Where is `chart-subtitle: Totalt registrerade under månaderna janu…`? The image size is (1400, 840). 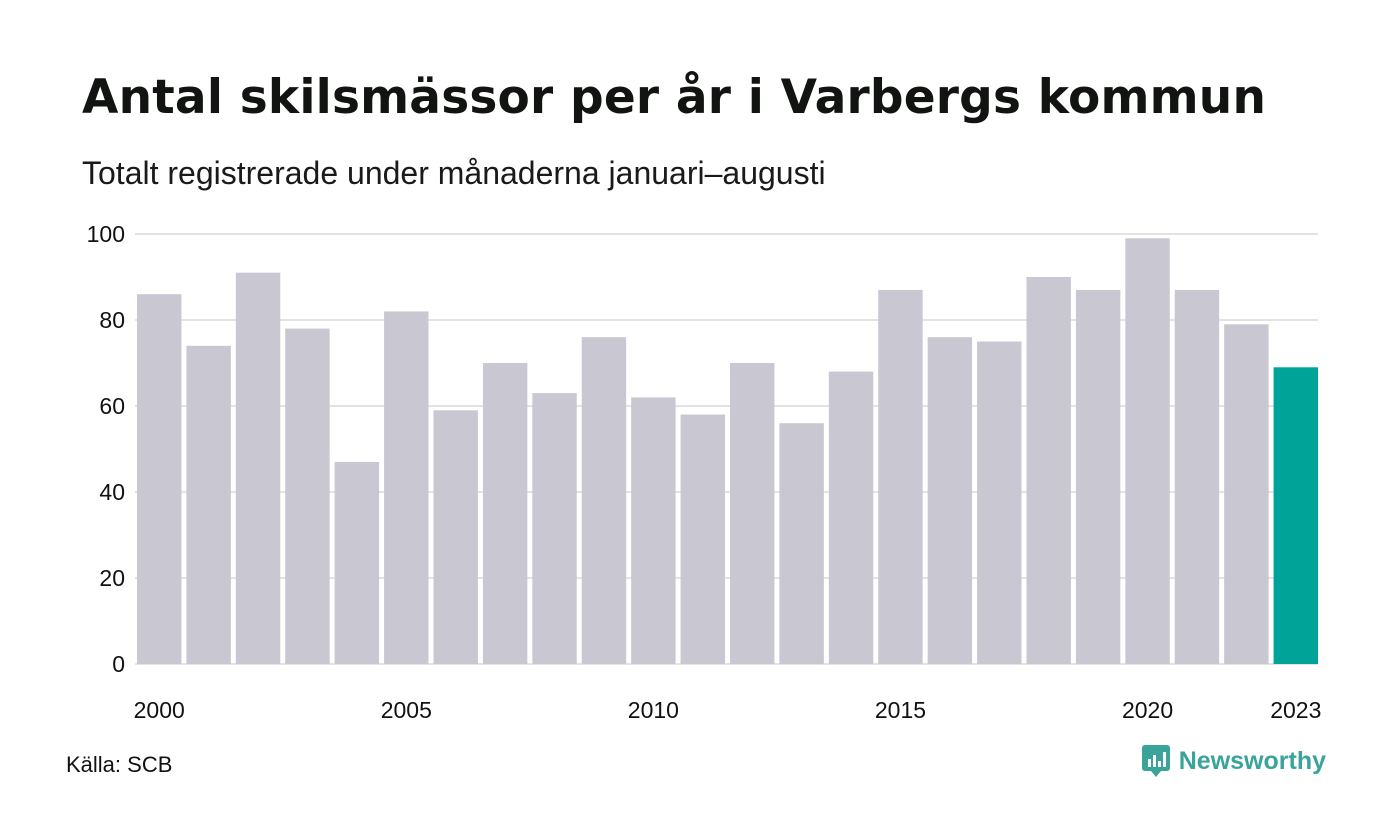
chart-subtitle: Totalt registrerade under månaderna janu… is located at coordinates (454, 173).